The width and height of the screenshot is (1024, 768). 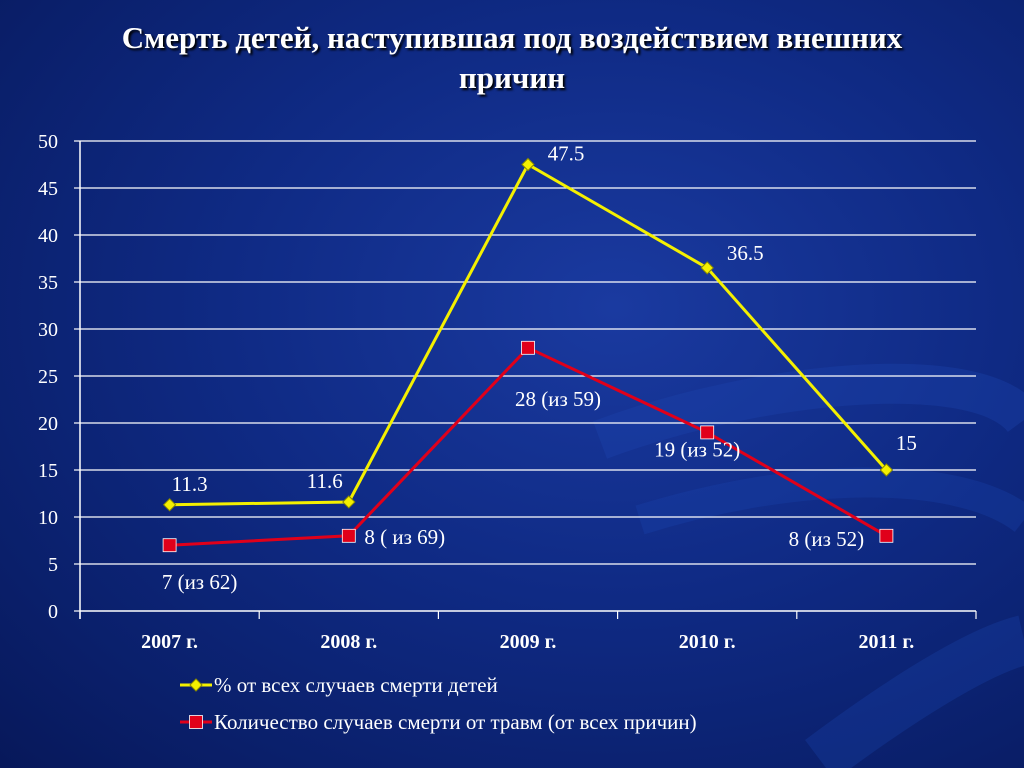 What do you see at coordinates (48, 236) in the screenshot?
I see `y-tick-label: 40` at bounding box center [48, 236].